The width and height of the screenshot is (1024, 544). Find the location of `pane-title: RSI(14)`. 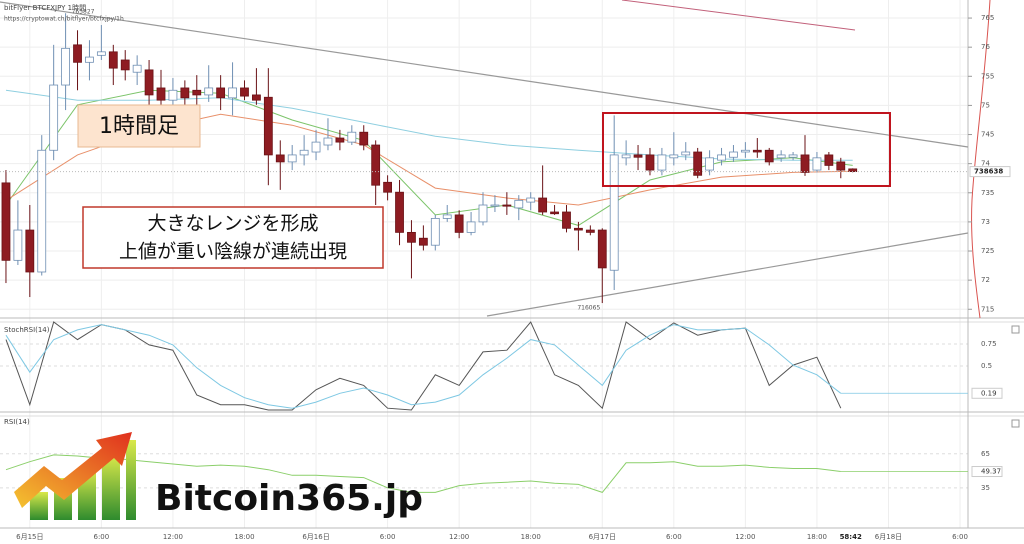

pane-title: RSI(14) is located at coordinates (17, 422).